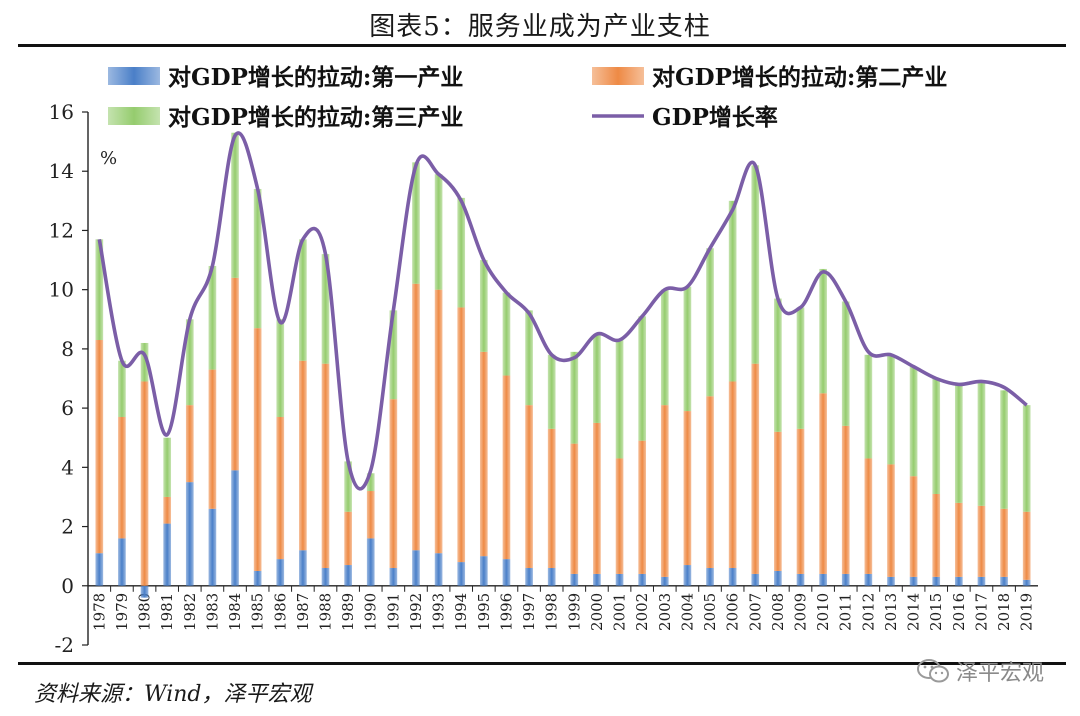 The width and height of the screenshot is (1080, 716). Describe the element at coordinates (1004, 612) in the screenshot. I see `x-tick-label: 2018` at that location.